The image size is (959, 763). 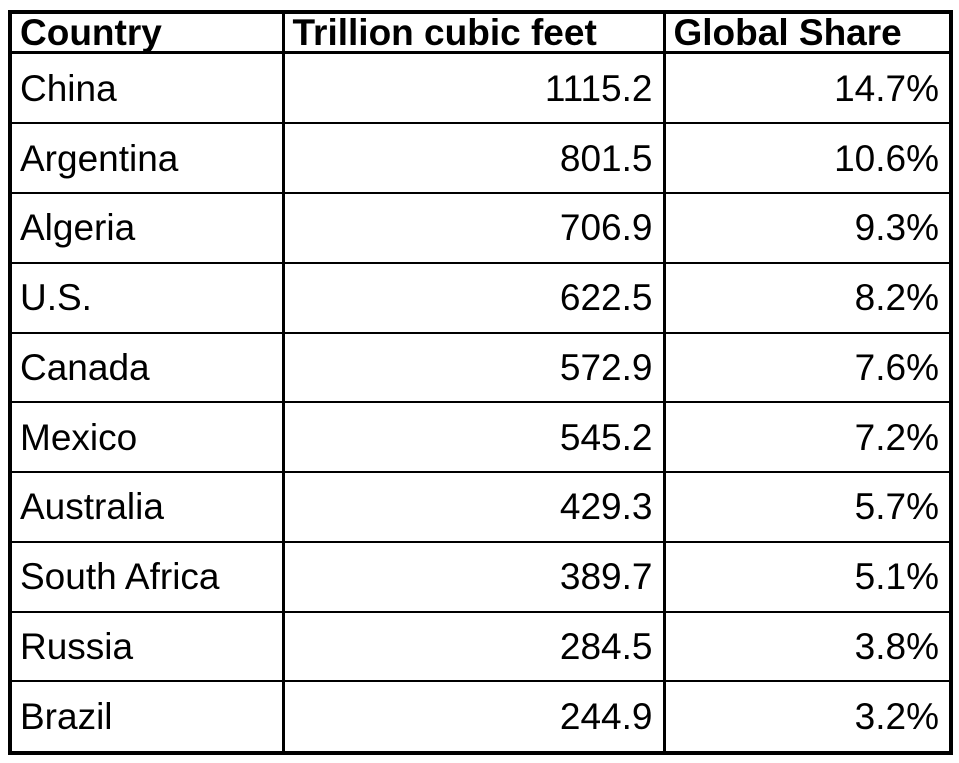 I want to click on table-header: Country Trillion cubic feet Global Share, so click(x=480, y=32).